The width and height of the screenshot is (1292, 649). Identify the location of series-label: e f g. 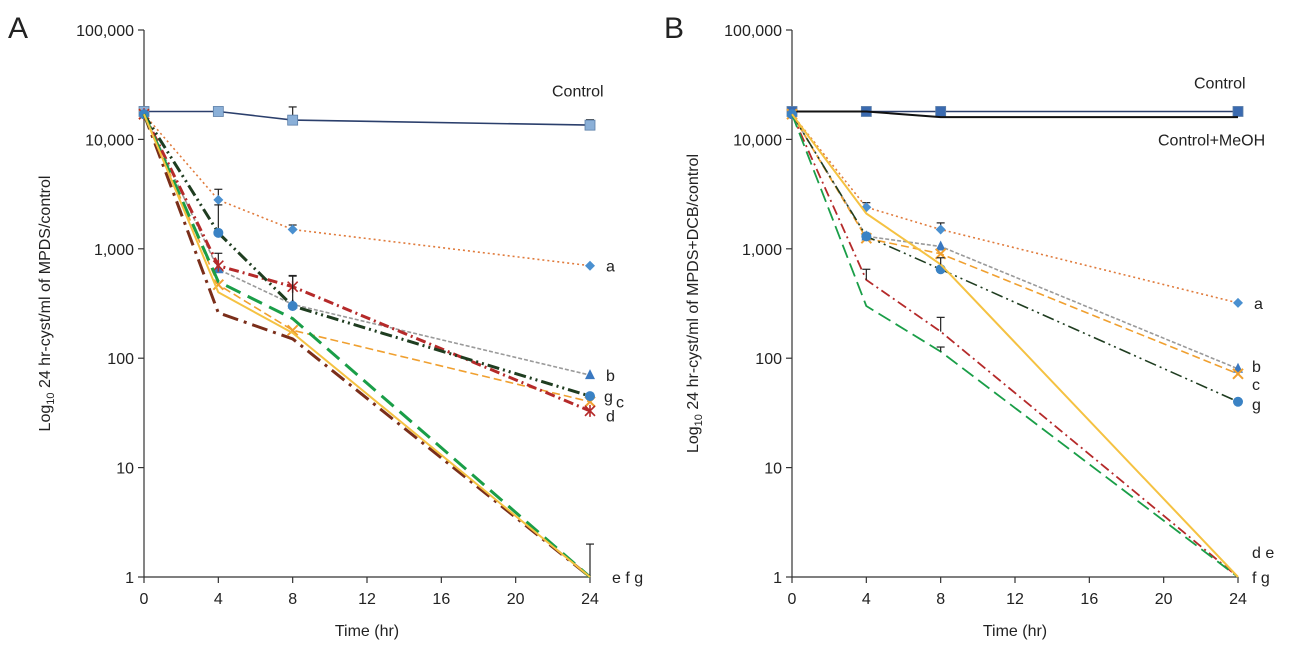
(627, 578).